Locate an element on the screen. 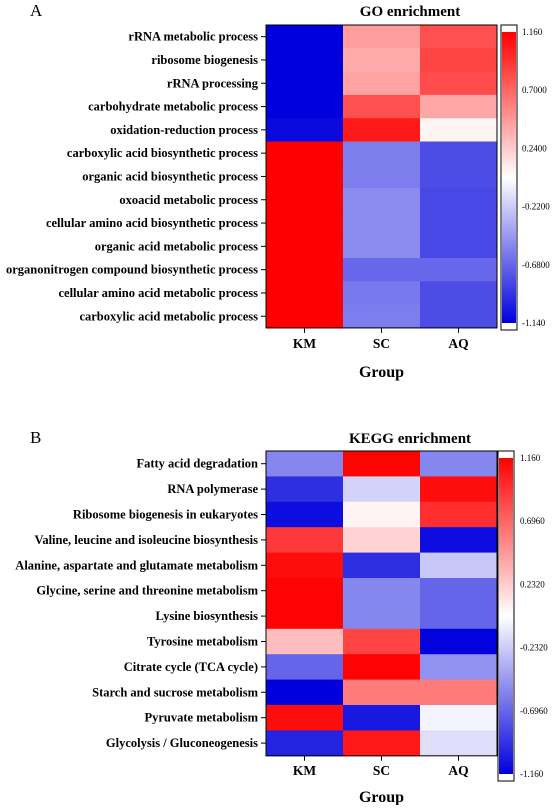  panel-a-cell-r4-c2 is located at coordinates (459, 130).